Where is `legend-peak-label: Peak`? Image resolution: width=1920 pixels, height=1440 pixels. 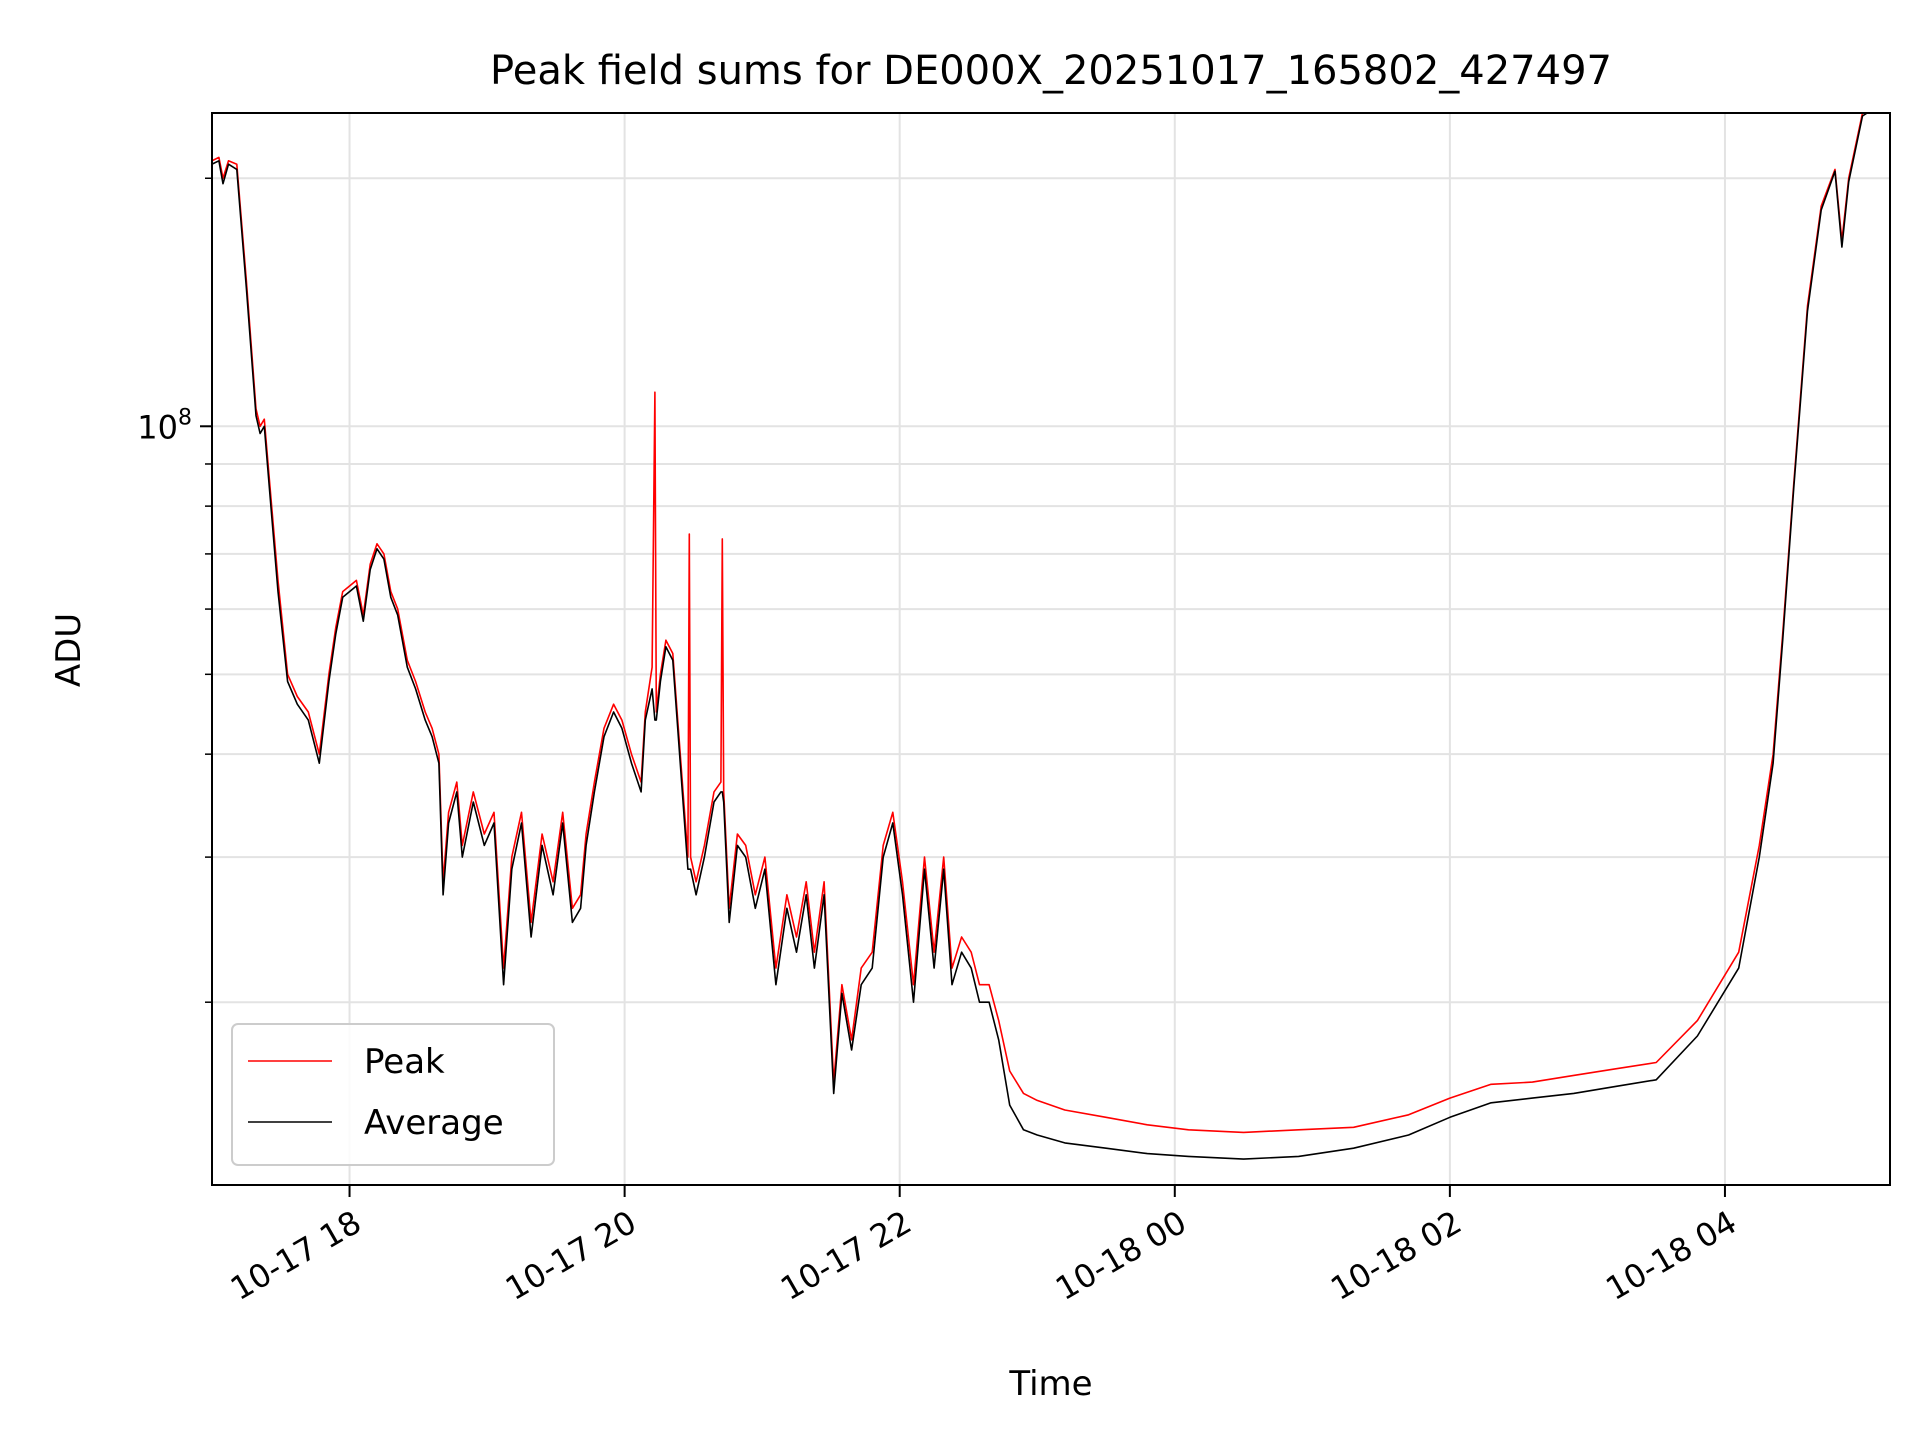 legend-peak-label: Peak is located at coordinates (404, 1062).